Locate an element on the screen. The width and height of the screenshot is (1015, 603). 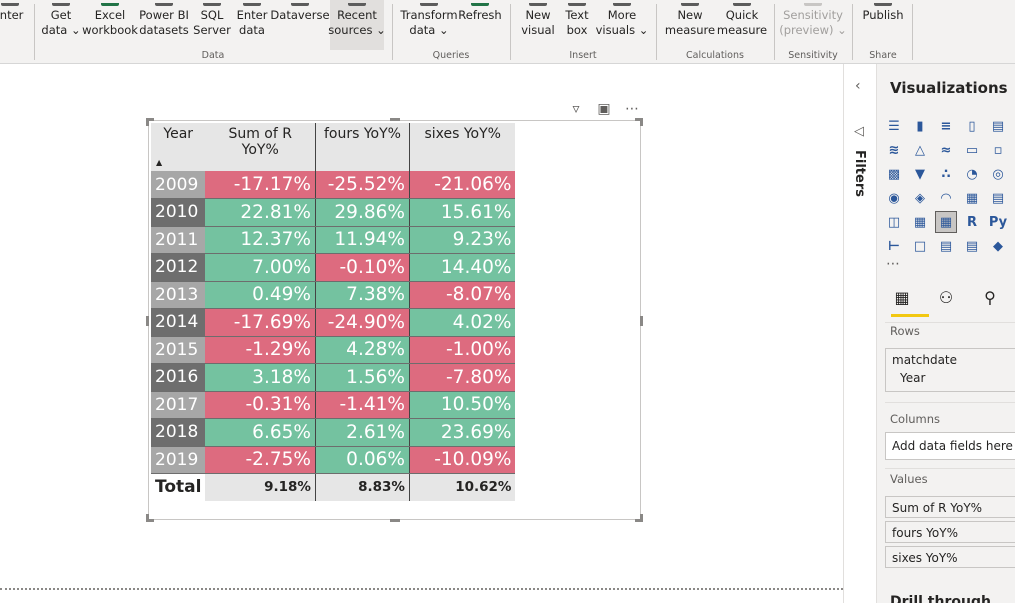
rows-field: matchdate is located at coordinates (925, 360).